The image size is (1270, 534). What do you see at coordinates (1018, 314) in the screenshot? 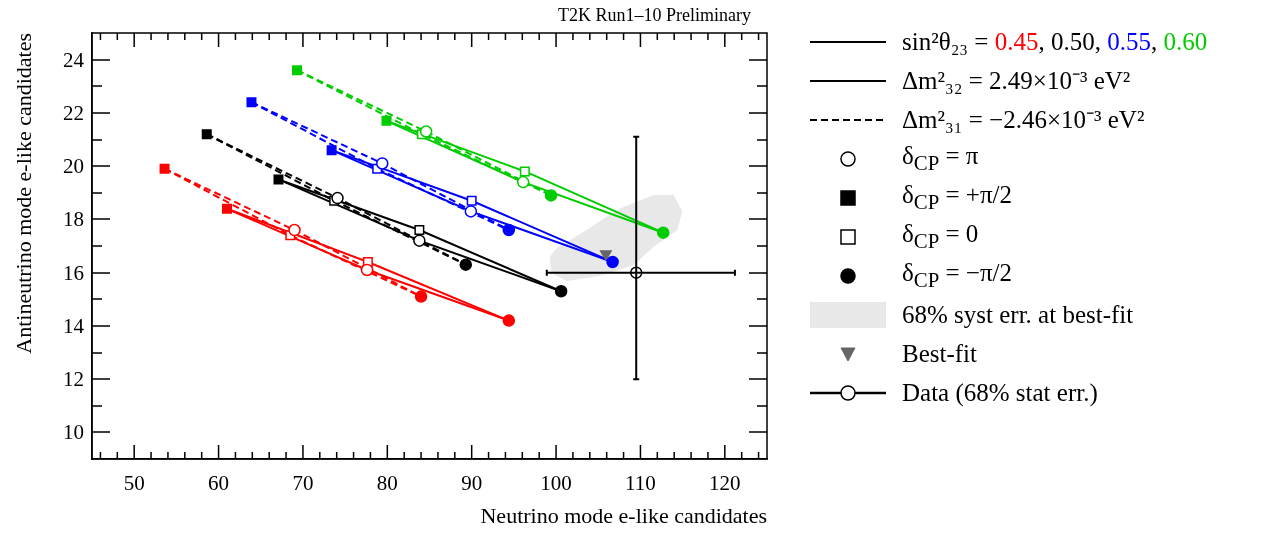
I see `legend-label: 68% syst err. at best-fit` at bounding box center [1018, 314].